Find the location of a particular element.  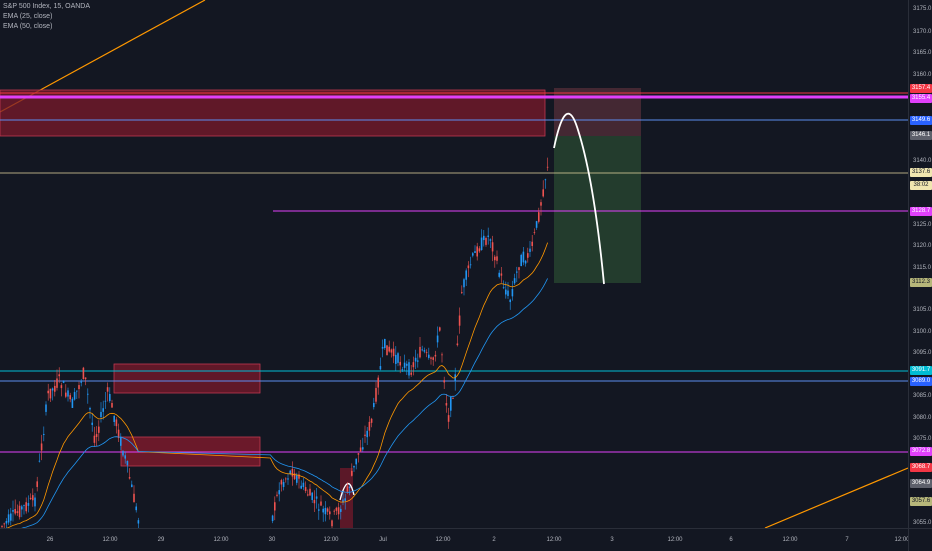

axis-corner is located at coordinates (920, 539).